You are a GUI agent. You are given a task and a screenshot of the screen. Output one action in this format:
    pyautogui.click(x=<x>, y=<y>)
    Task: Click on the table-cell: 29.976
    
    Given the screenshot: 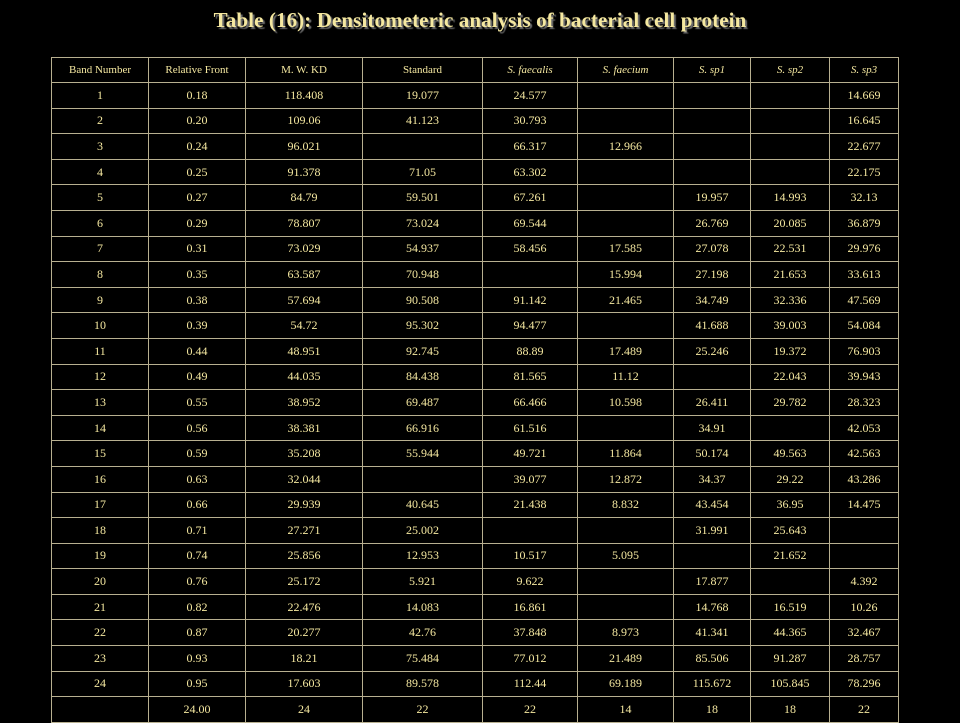 What is the action you would take?
    pyautogui.click(x=864, y=249)
    